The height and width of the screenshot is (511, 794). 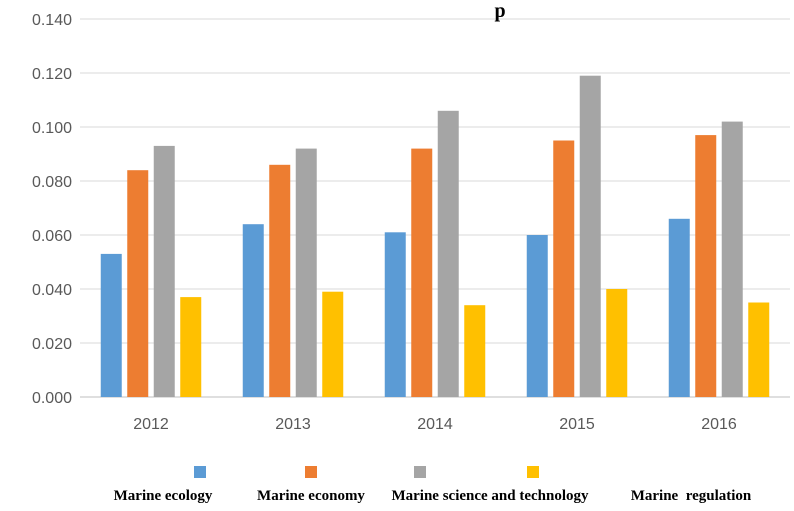 What do you see at coordinates (52, 20) in the screenshot?
I see `y-tick-label: 0.140` at bounding box center [52, 20].